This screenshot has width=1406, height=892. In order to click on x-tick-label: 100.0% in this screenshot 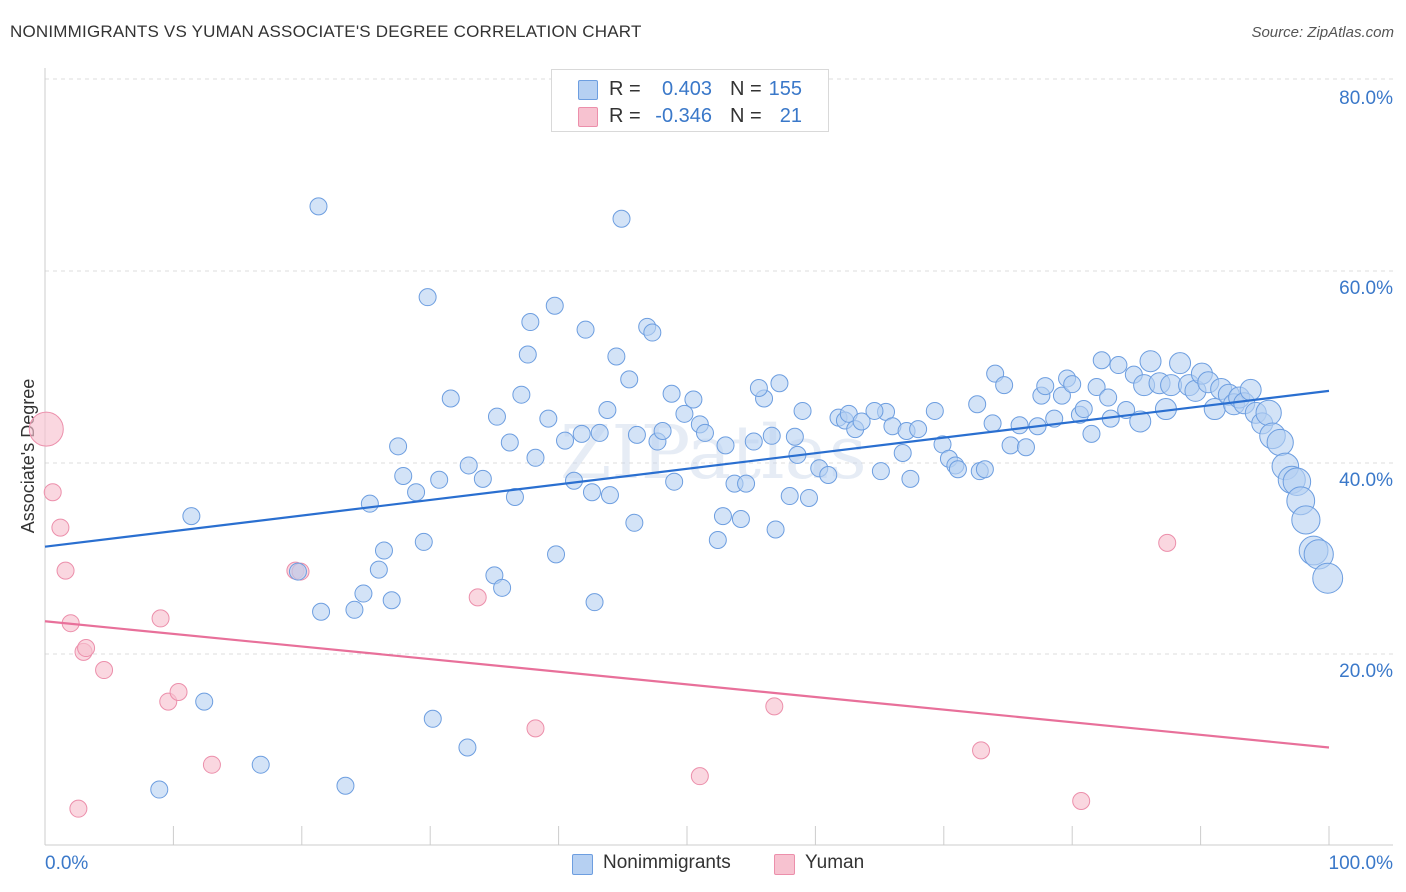, I will do `click(1361, 863)`.